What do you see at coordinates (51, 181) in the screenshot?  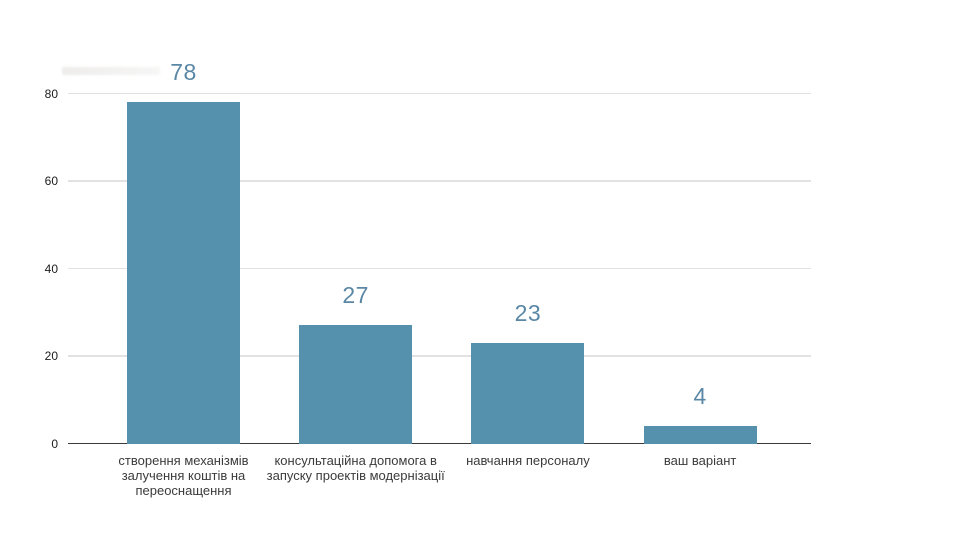 I see `y-tick-label: 60` at bounding box center [51, 181].